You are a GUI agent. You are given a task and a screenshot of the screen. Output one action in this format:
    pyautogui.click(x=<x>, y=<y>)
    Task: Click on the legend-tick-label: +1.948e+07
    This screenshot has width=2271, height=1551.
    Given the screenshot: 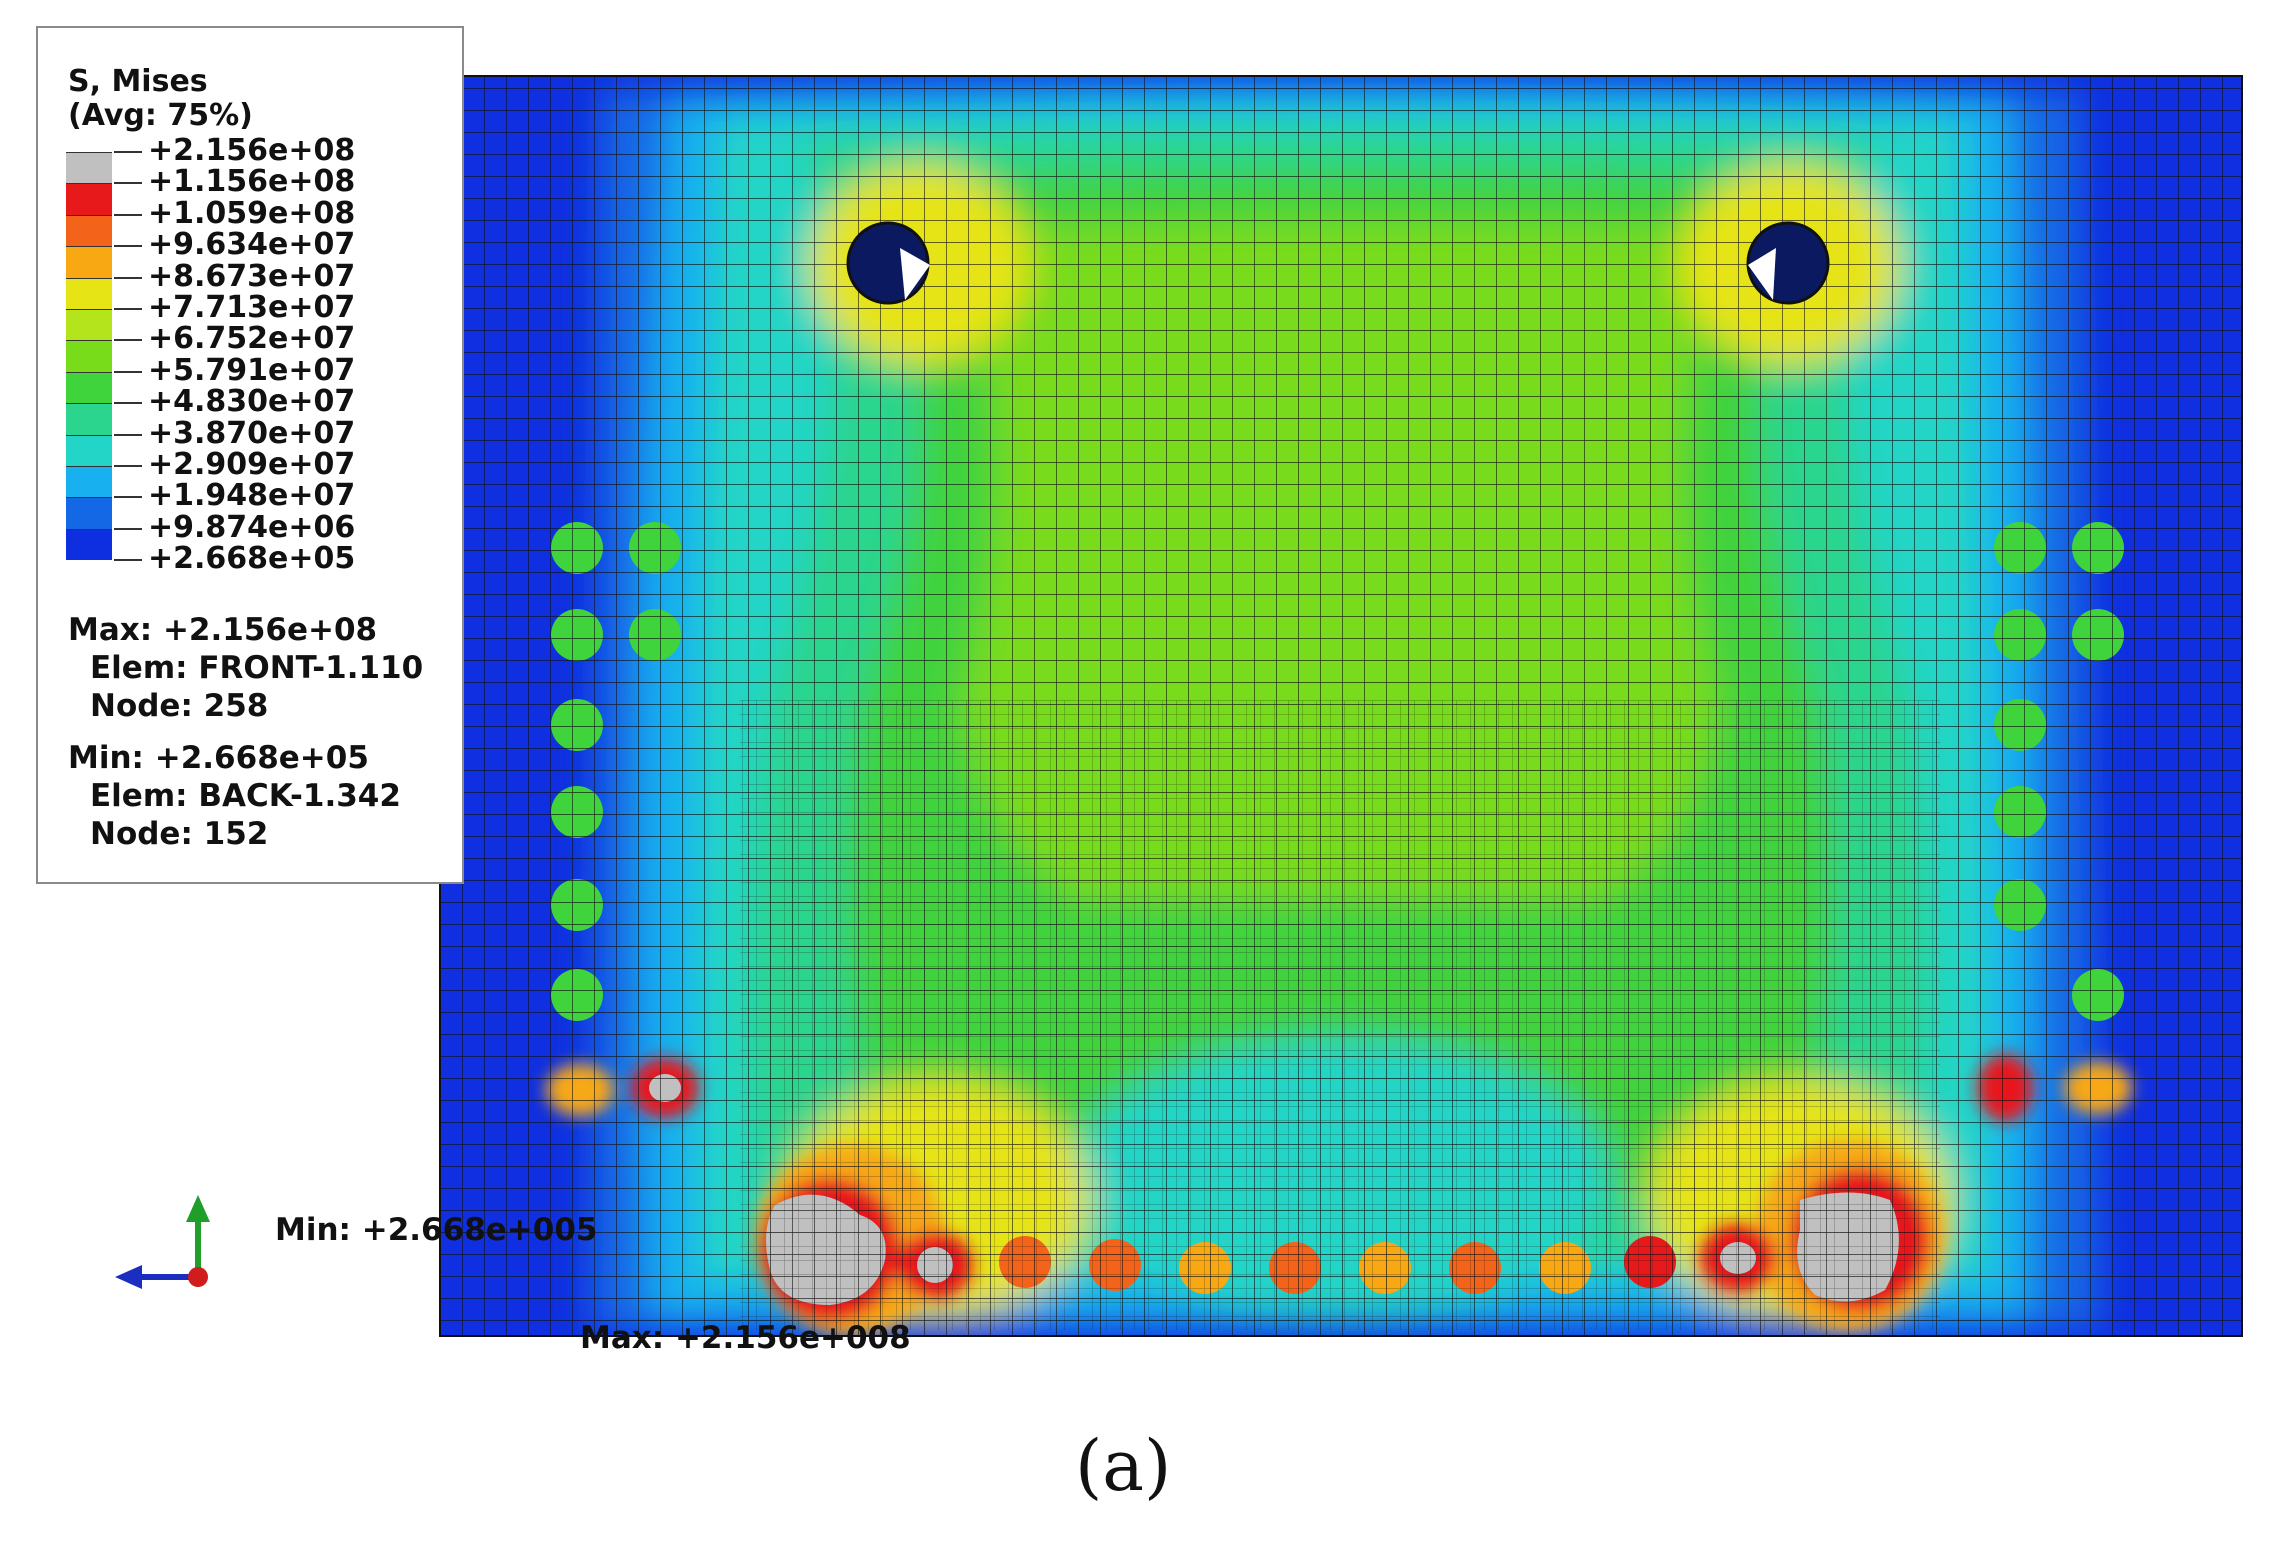 What is the action you would take?
    pyautogui.click(x=252, y=496)
    